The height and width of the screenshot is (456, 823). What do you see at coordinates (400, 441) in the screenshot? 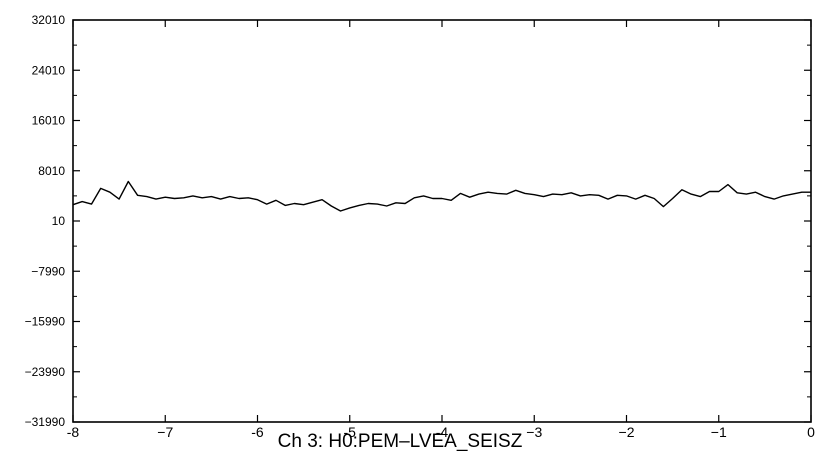
I see `chart-title: Ch 3: H0:PEM–LVEA_SEISZ` at bounding box center [400, 441].